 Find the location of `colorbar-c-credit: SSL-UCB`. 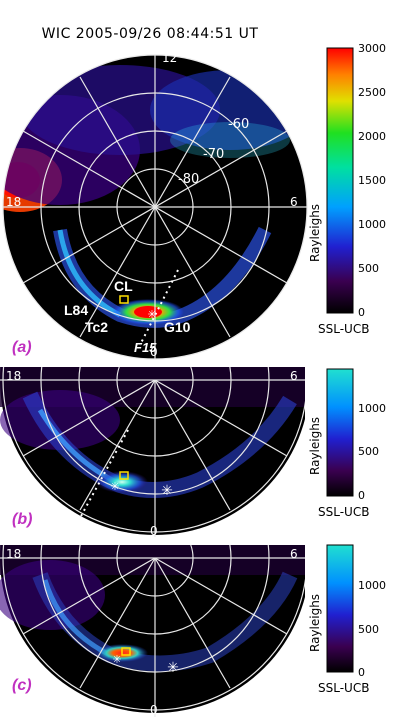

colorbar-c-credit: SSL-UCB is located at coordinates (343, 688).